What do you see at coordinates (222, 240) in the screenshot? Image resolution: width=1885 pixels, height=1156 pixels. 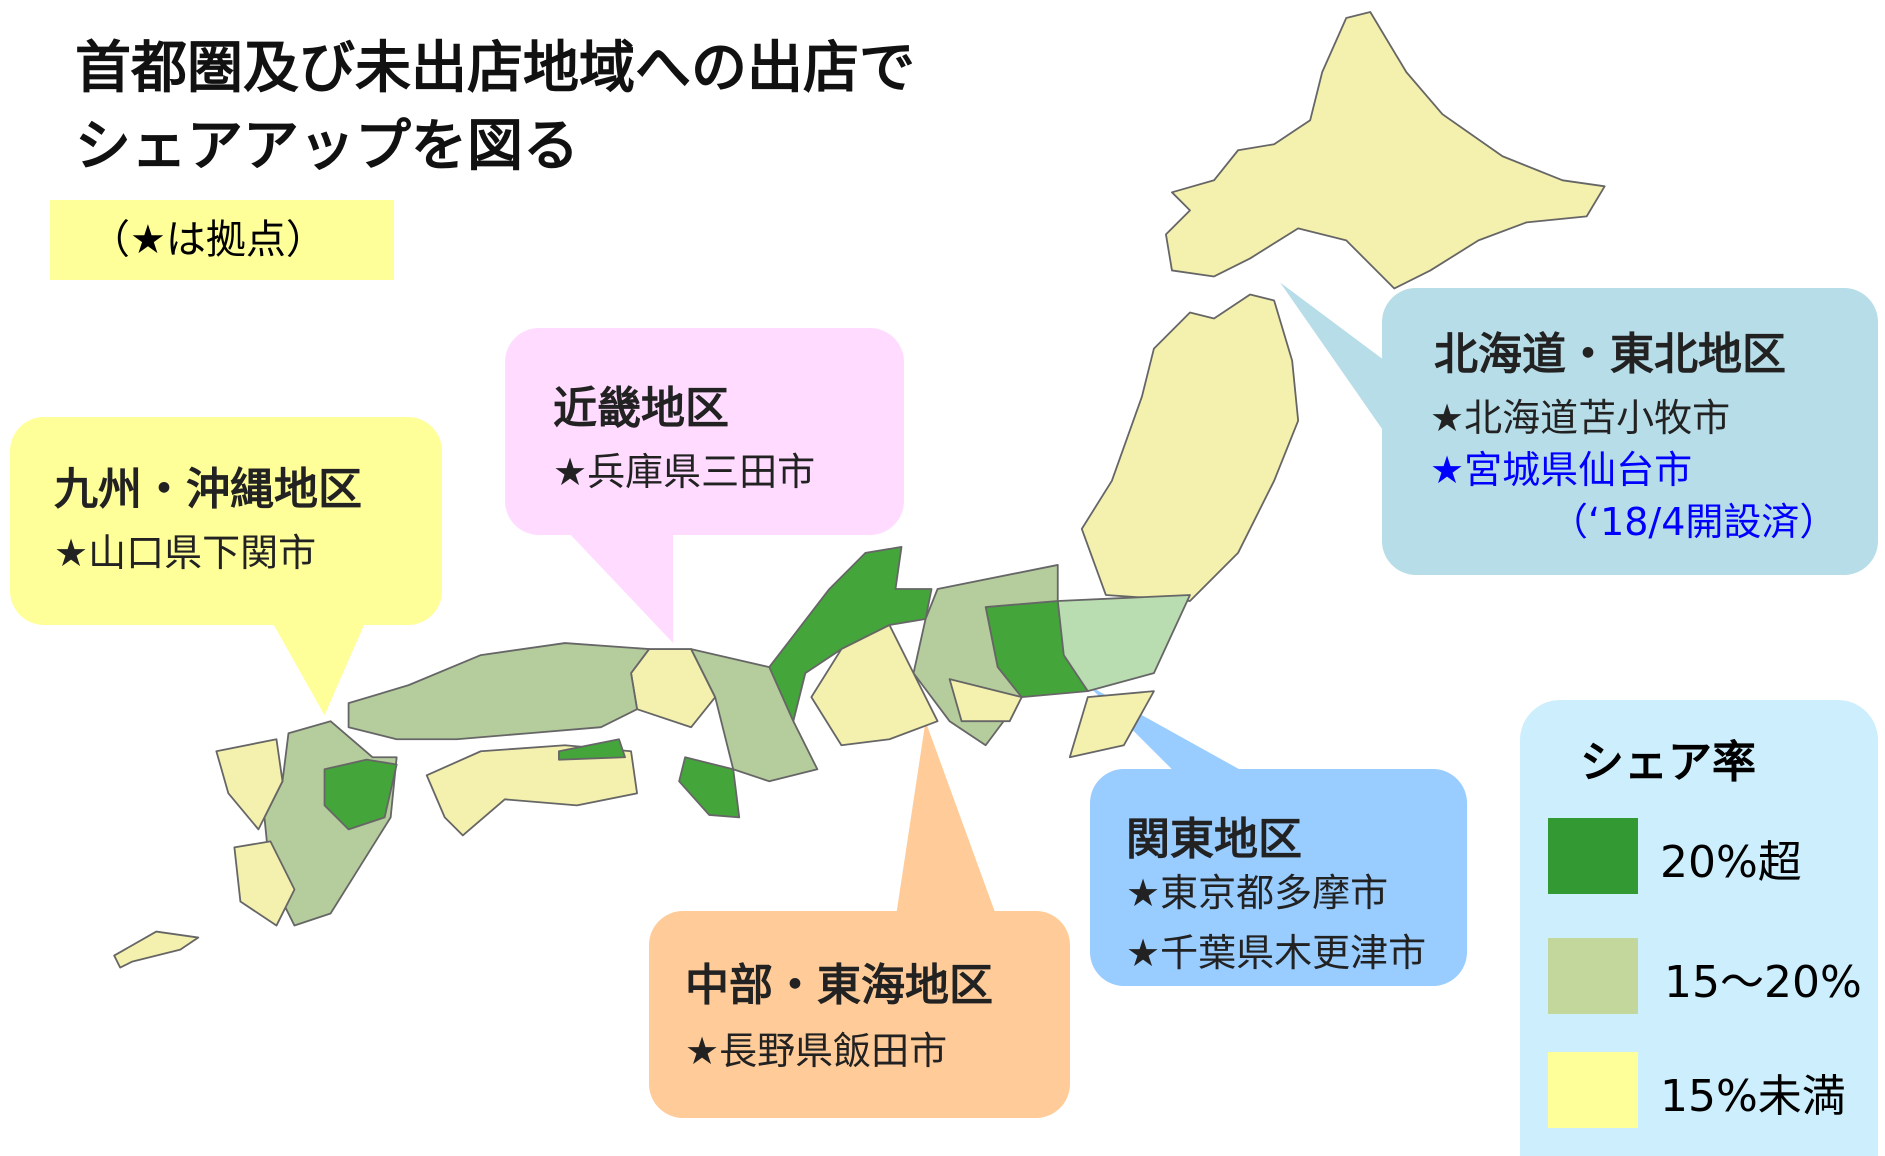 I see `note: （★は拠点）` at bounding box center [222, 240].